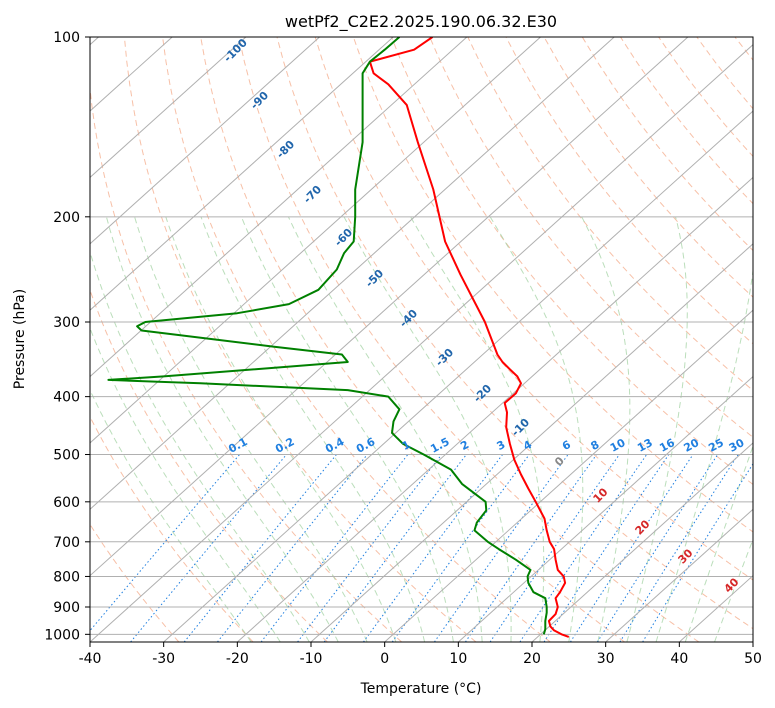 This screenshot has height=708, width=775. I want to click on mixing-ratio-label: 1, so click(406, 445).